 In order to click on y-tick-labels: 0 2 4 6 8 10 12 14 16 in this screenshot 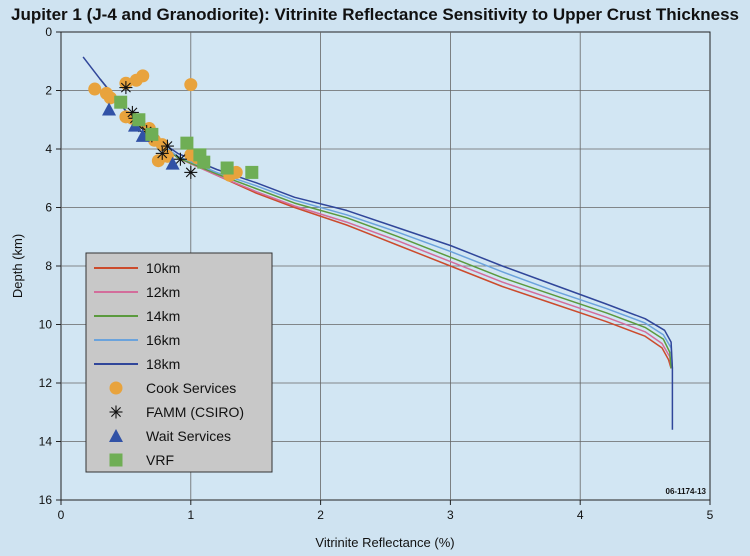, I will do `click(50, 266)`.